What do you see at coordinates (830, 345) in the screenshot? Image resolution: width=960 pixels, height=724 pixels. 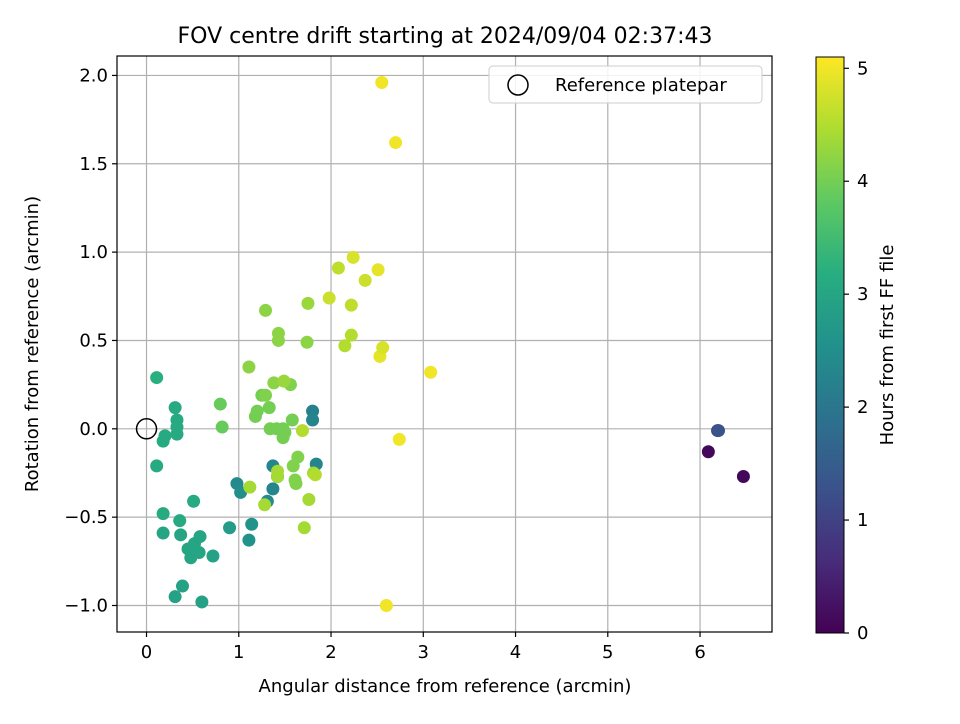 I see `colorbar-gradient` at bounding box center [830, 345].